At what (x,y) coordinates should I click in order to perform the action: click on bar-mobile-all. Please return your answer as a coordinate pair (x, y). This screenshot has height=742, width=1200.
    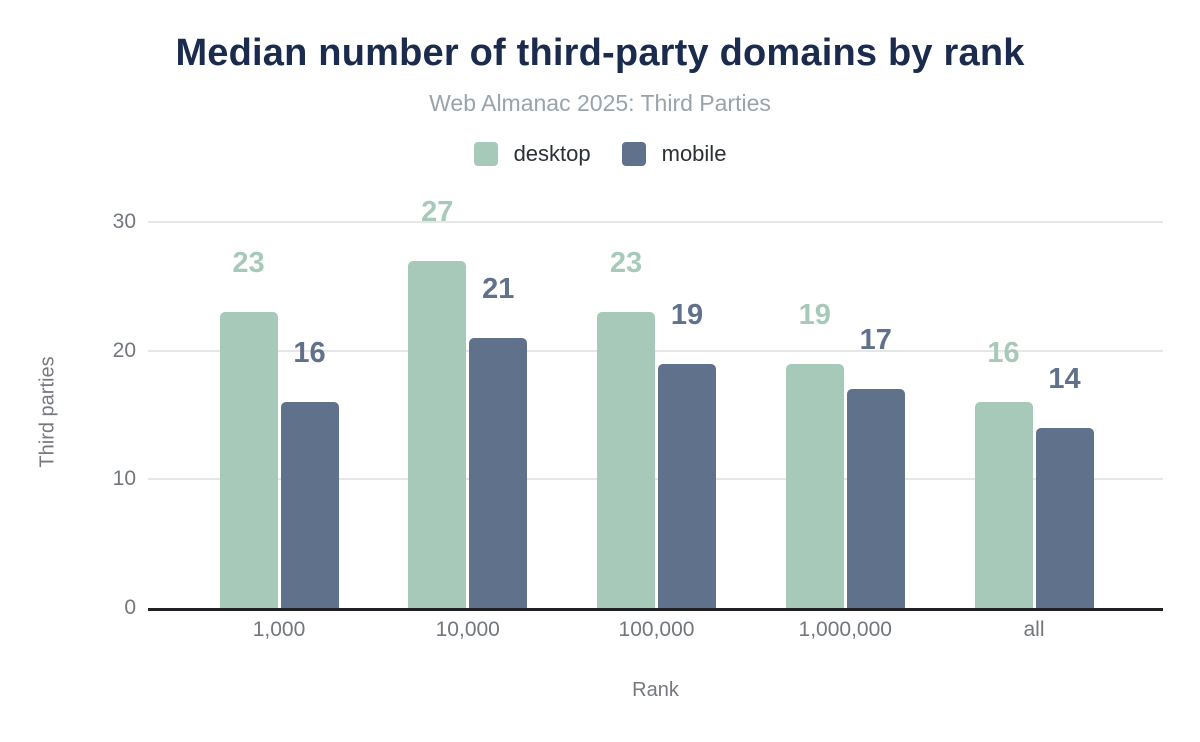
    Looking at the image, I should click on (1064, 517).